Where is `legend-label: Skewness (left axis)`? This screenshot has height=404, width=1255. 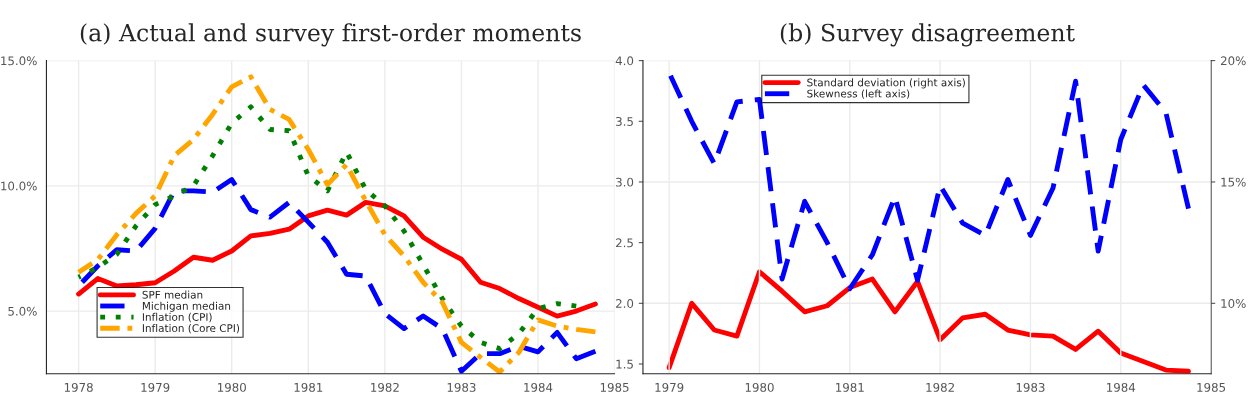 legend-label: Skewness (left axis) is located at coordinates (858, 94).